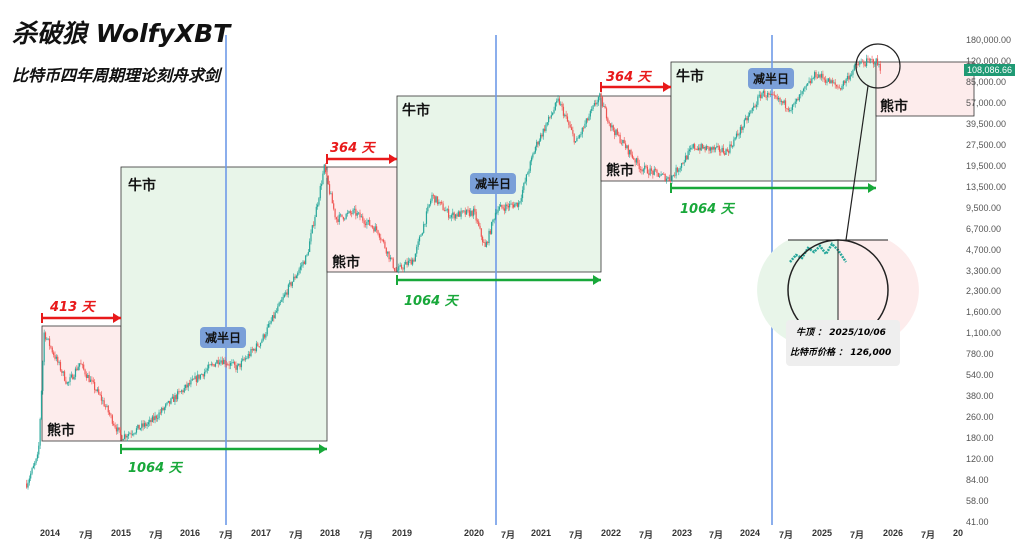 The height and width of the screenshot is (542, 1020). Describe the element at coordinates (346, 263) in the screenshot. I see `bear-label-2: 熊市` at that location.